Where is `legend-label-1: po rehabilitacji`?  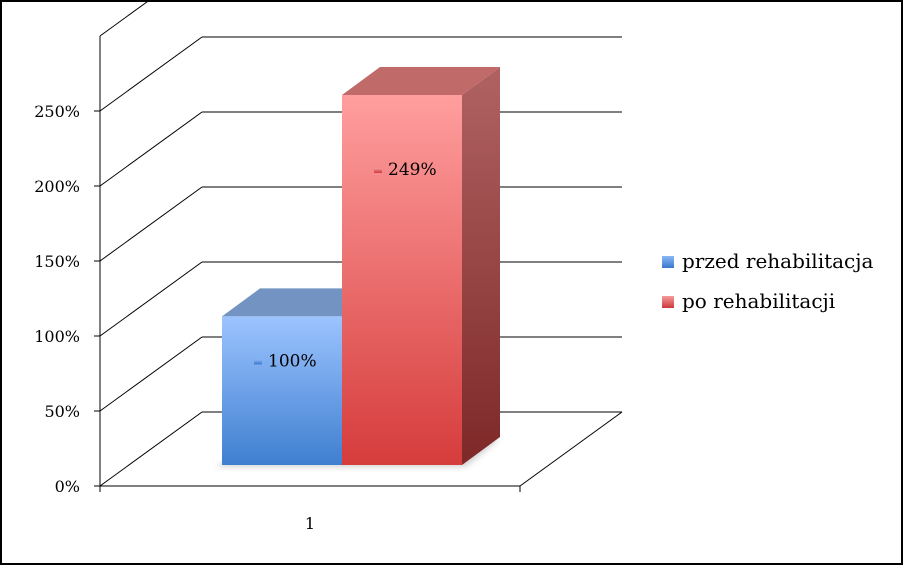
legend-label-1: po rehabilitacji is located at coordinates (758, 301).